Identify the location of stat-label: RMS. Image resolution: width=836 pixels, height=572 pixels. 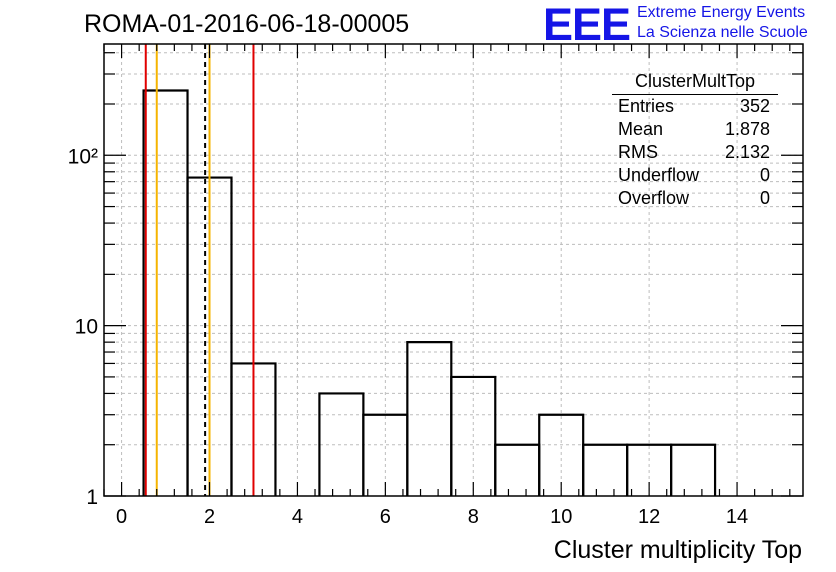
(638, 152).